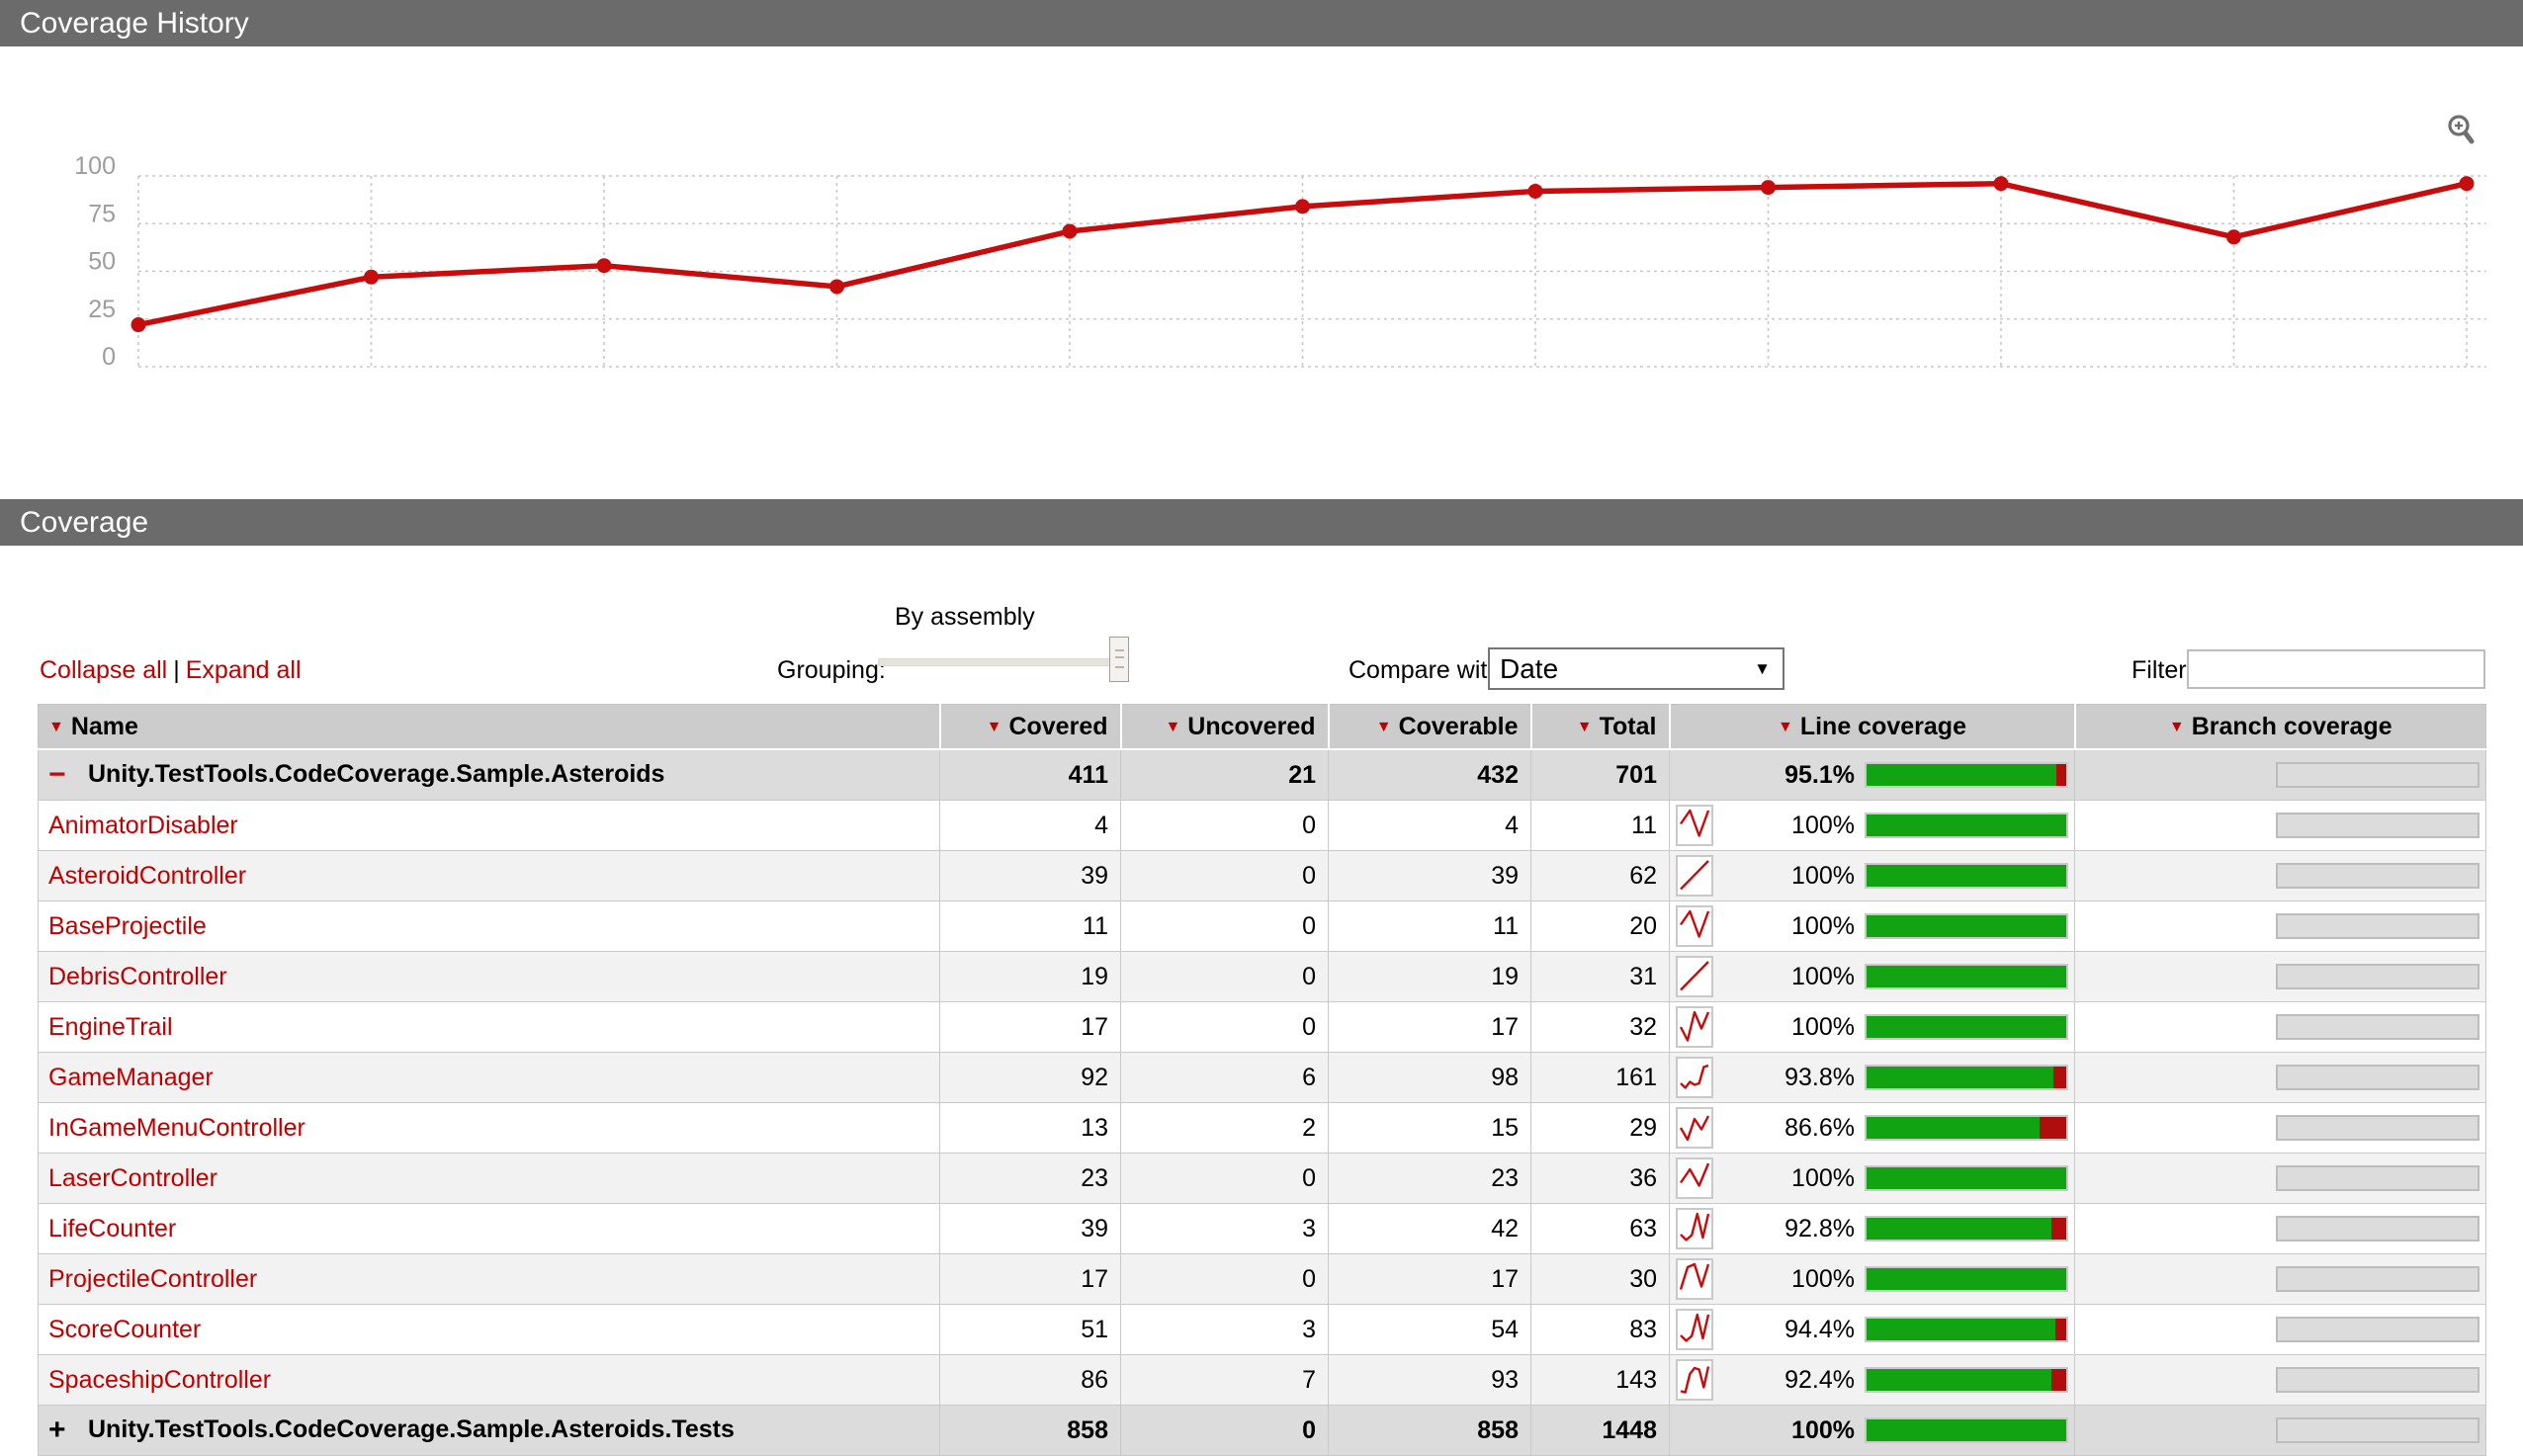 This screenshot has height=1456, width=2523. Describe the element at coordinates (1430, 727) in the screenshot. I see `column-header-coverable: ▼ Coverable` at that location.